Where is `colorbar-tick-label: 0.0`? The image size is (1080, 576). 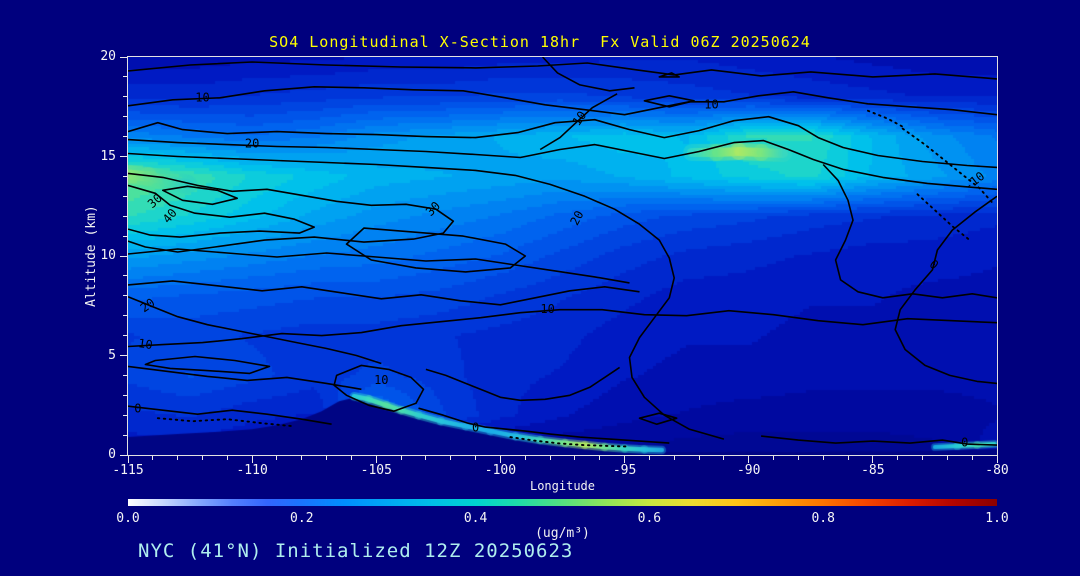
colorbar-tick-label: 0.0 is located at coordinates (128, 518).